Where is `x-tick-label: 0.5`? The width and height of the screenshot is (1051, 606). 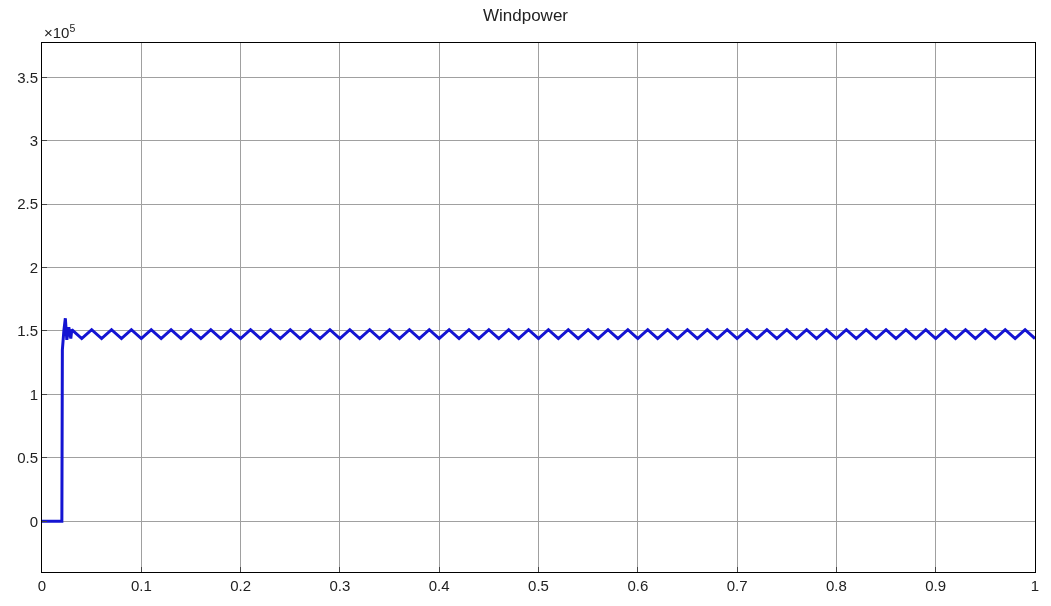
x-tick-label: 0.5 is located at coordinates (538, 585).